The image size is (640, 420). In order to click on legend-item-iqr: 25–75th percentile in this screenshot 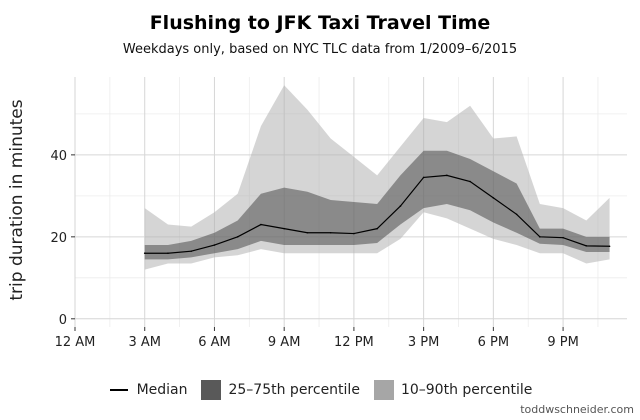, I will do `click(280, 390)`.